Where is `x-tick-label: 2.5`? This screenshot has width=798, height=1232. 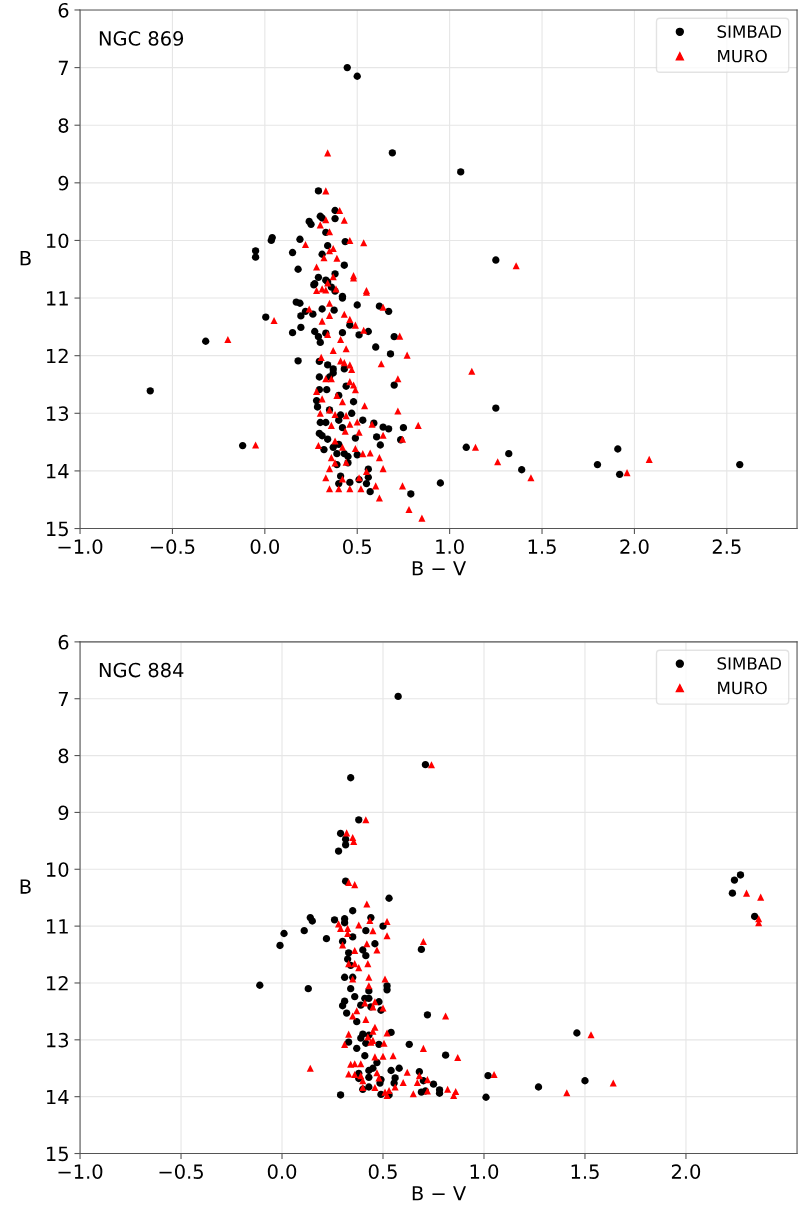
x-tick-label: 2.5 is located at coordinates (726, 546).